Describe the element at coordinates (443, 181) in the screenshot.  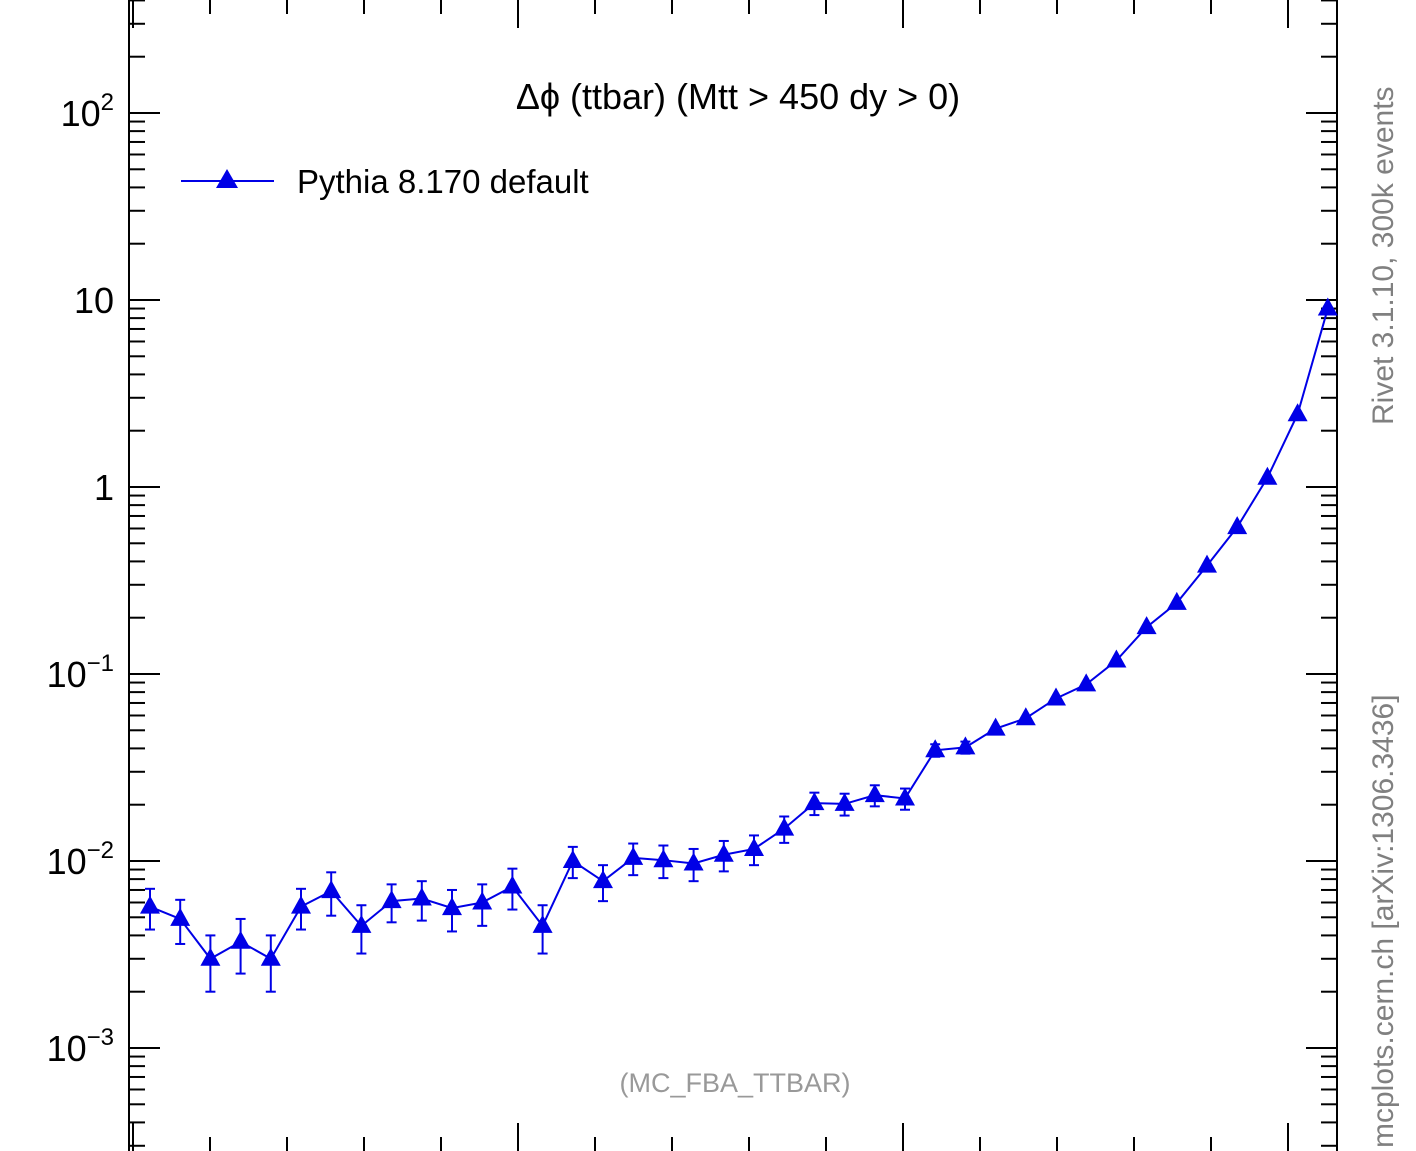
I see `legend-label: Pythia 8.170 default` at that location.